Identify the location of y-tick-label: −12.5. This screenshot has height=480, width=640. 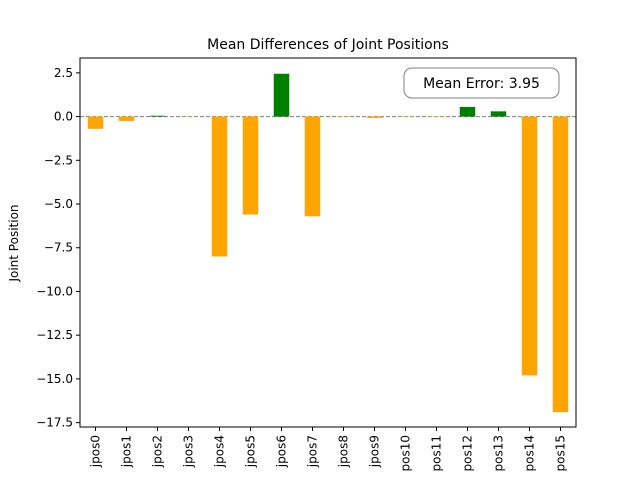
(54, 335).